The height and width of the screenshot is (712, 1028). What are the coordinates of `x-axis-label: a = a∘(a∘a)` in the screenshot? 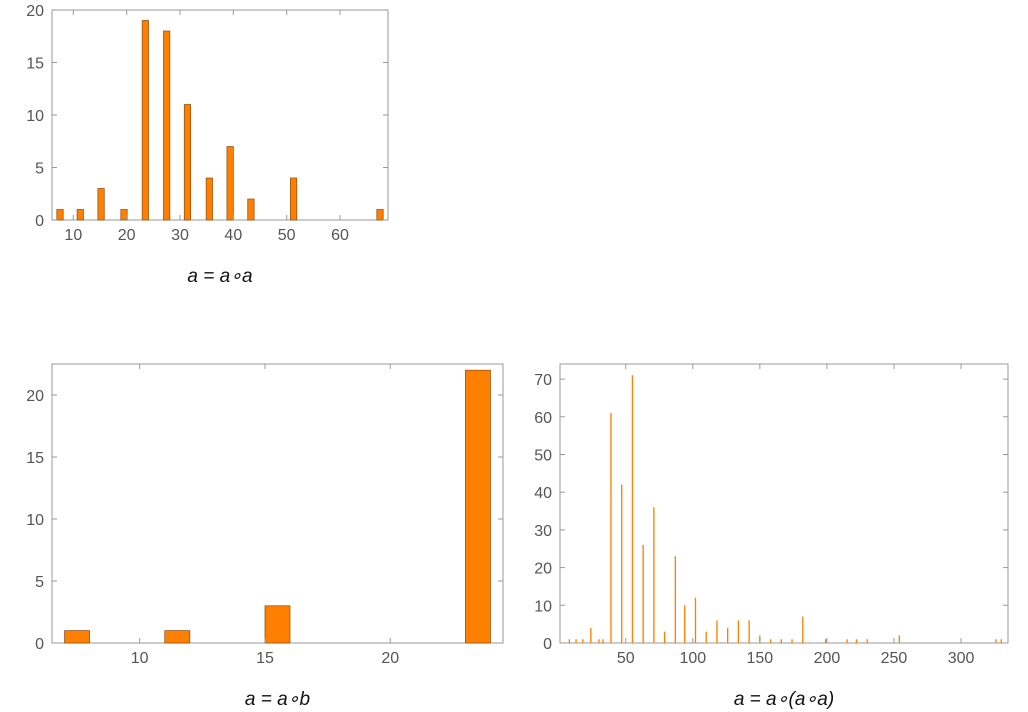 It's located at (784, 699).